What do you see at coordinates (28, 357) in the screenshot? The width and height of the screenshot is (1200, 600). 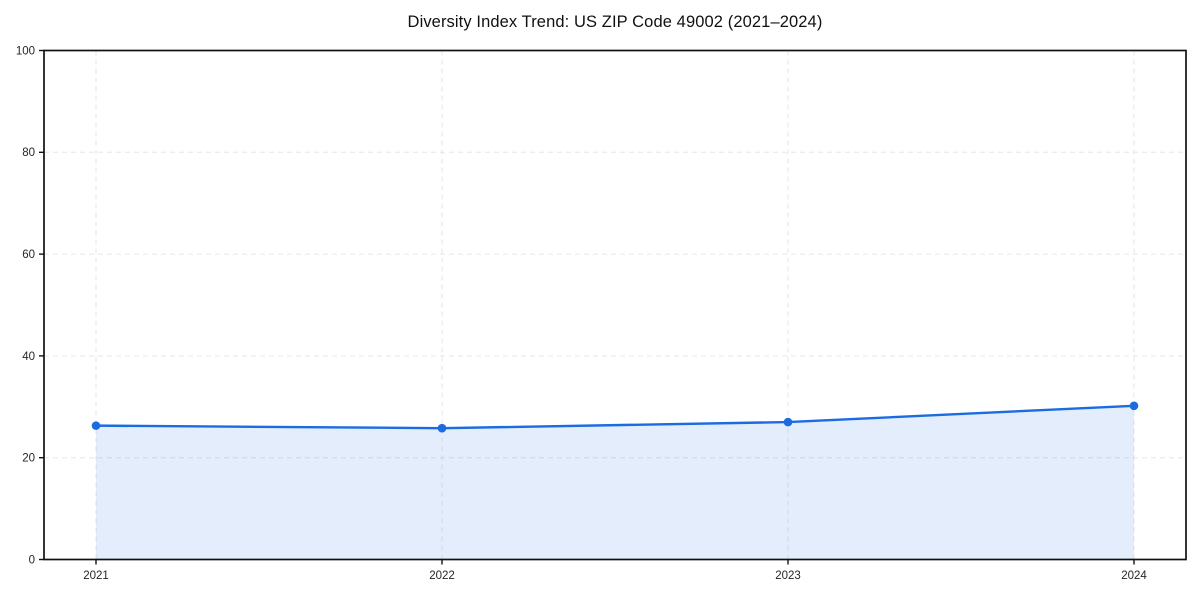 I see `y-tick-label: 40` at bounding box center [28, 357].